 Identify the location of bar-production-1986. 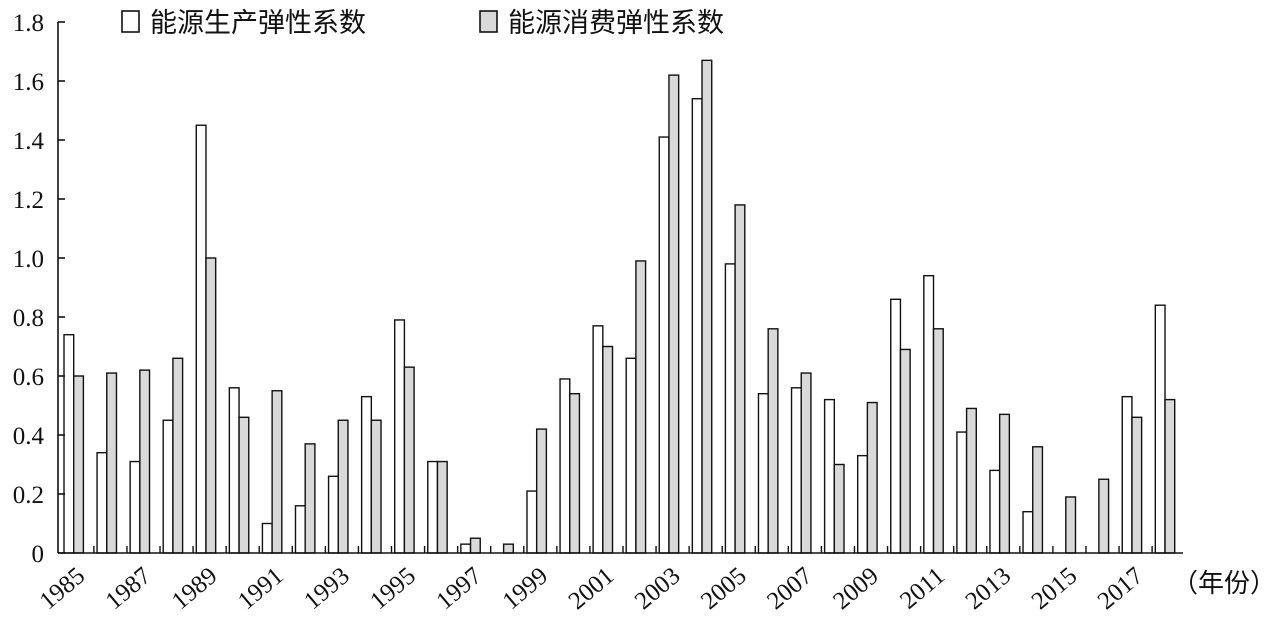
(102, 503).